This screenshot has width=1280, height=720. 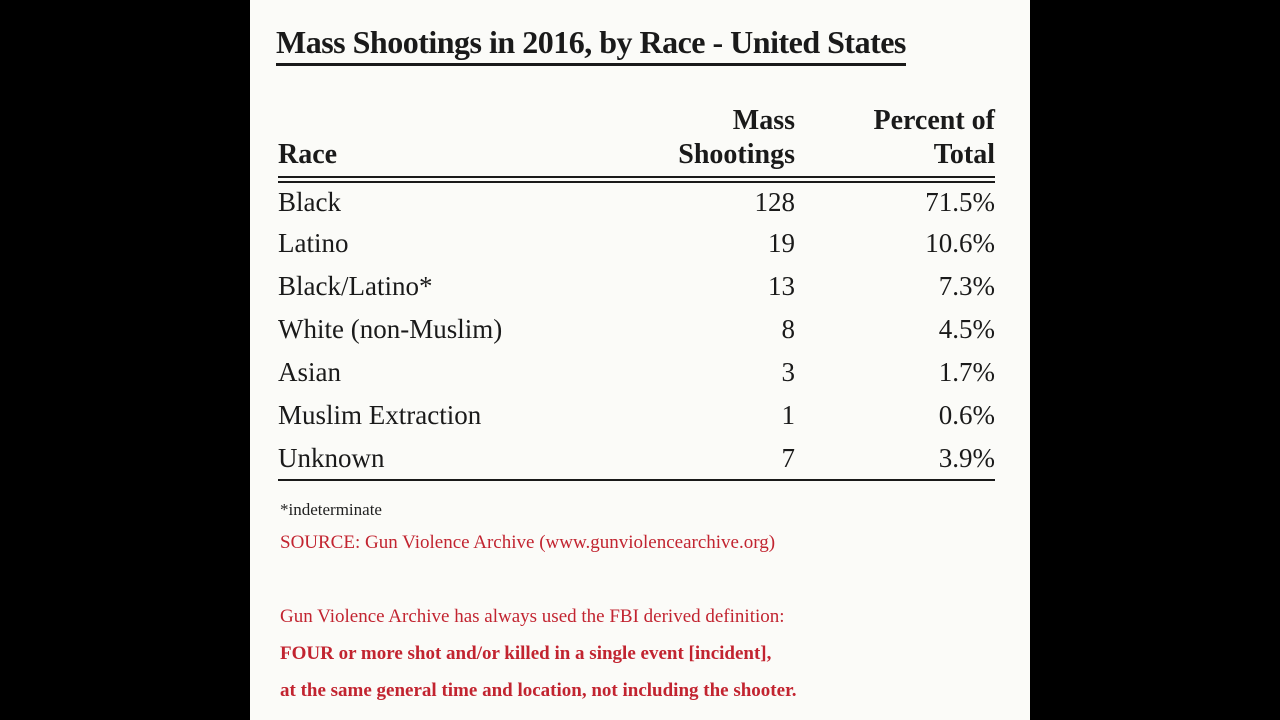 I want to click on percent-cell: 71.5%, so click(x=960, y=201).